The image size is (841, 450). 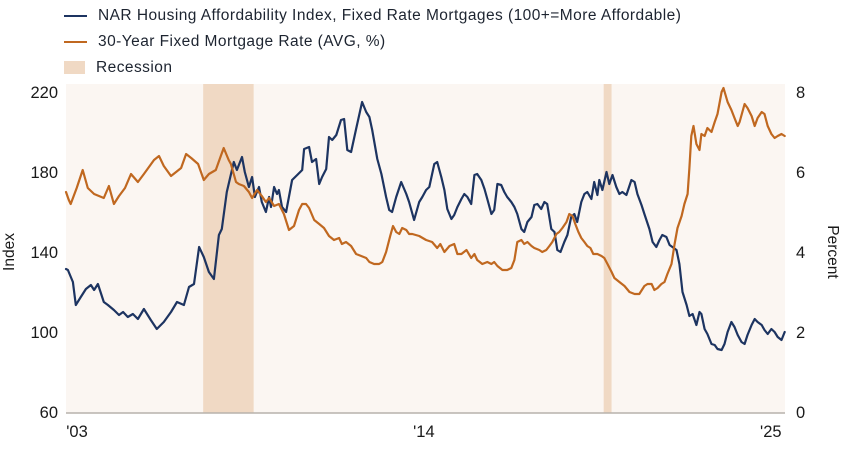 I want to click on recession-swatch, so click(x=74, y=67).